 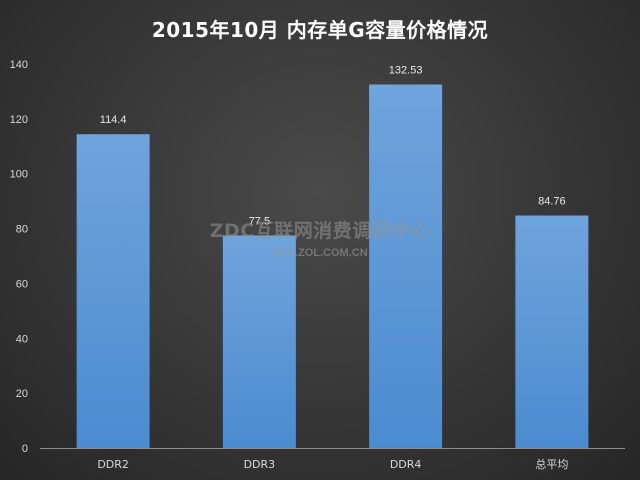 I want to click on y-axis: 0 20 40 60 80 100 120 140, so click(x=19, y=257).